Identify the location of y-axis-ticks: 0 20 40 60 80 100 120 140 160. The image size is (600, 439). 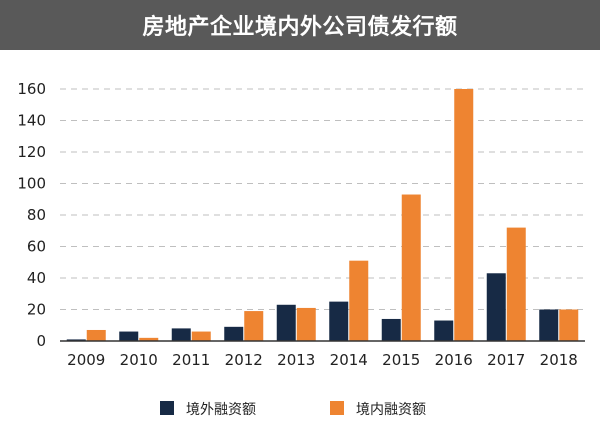
(31, 215).